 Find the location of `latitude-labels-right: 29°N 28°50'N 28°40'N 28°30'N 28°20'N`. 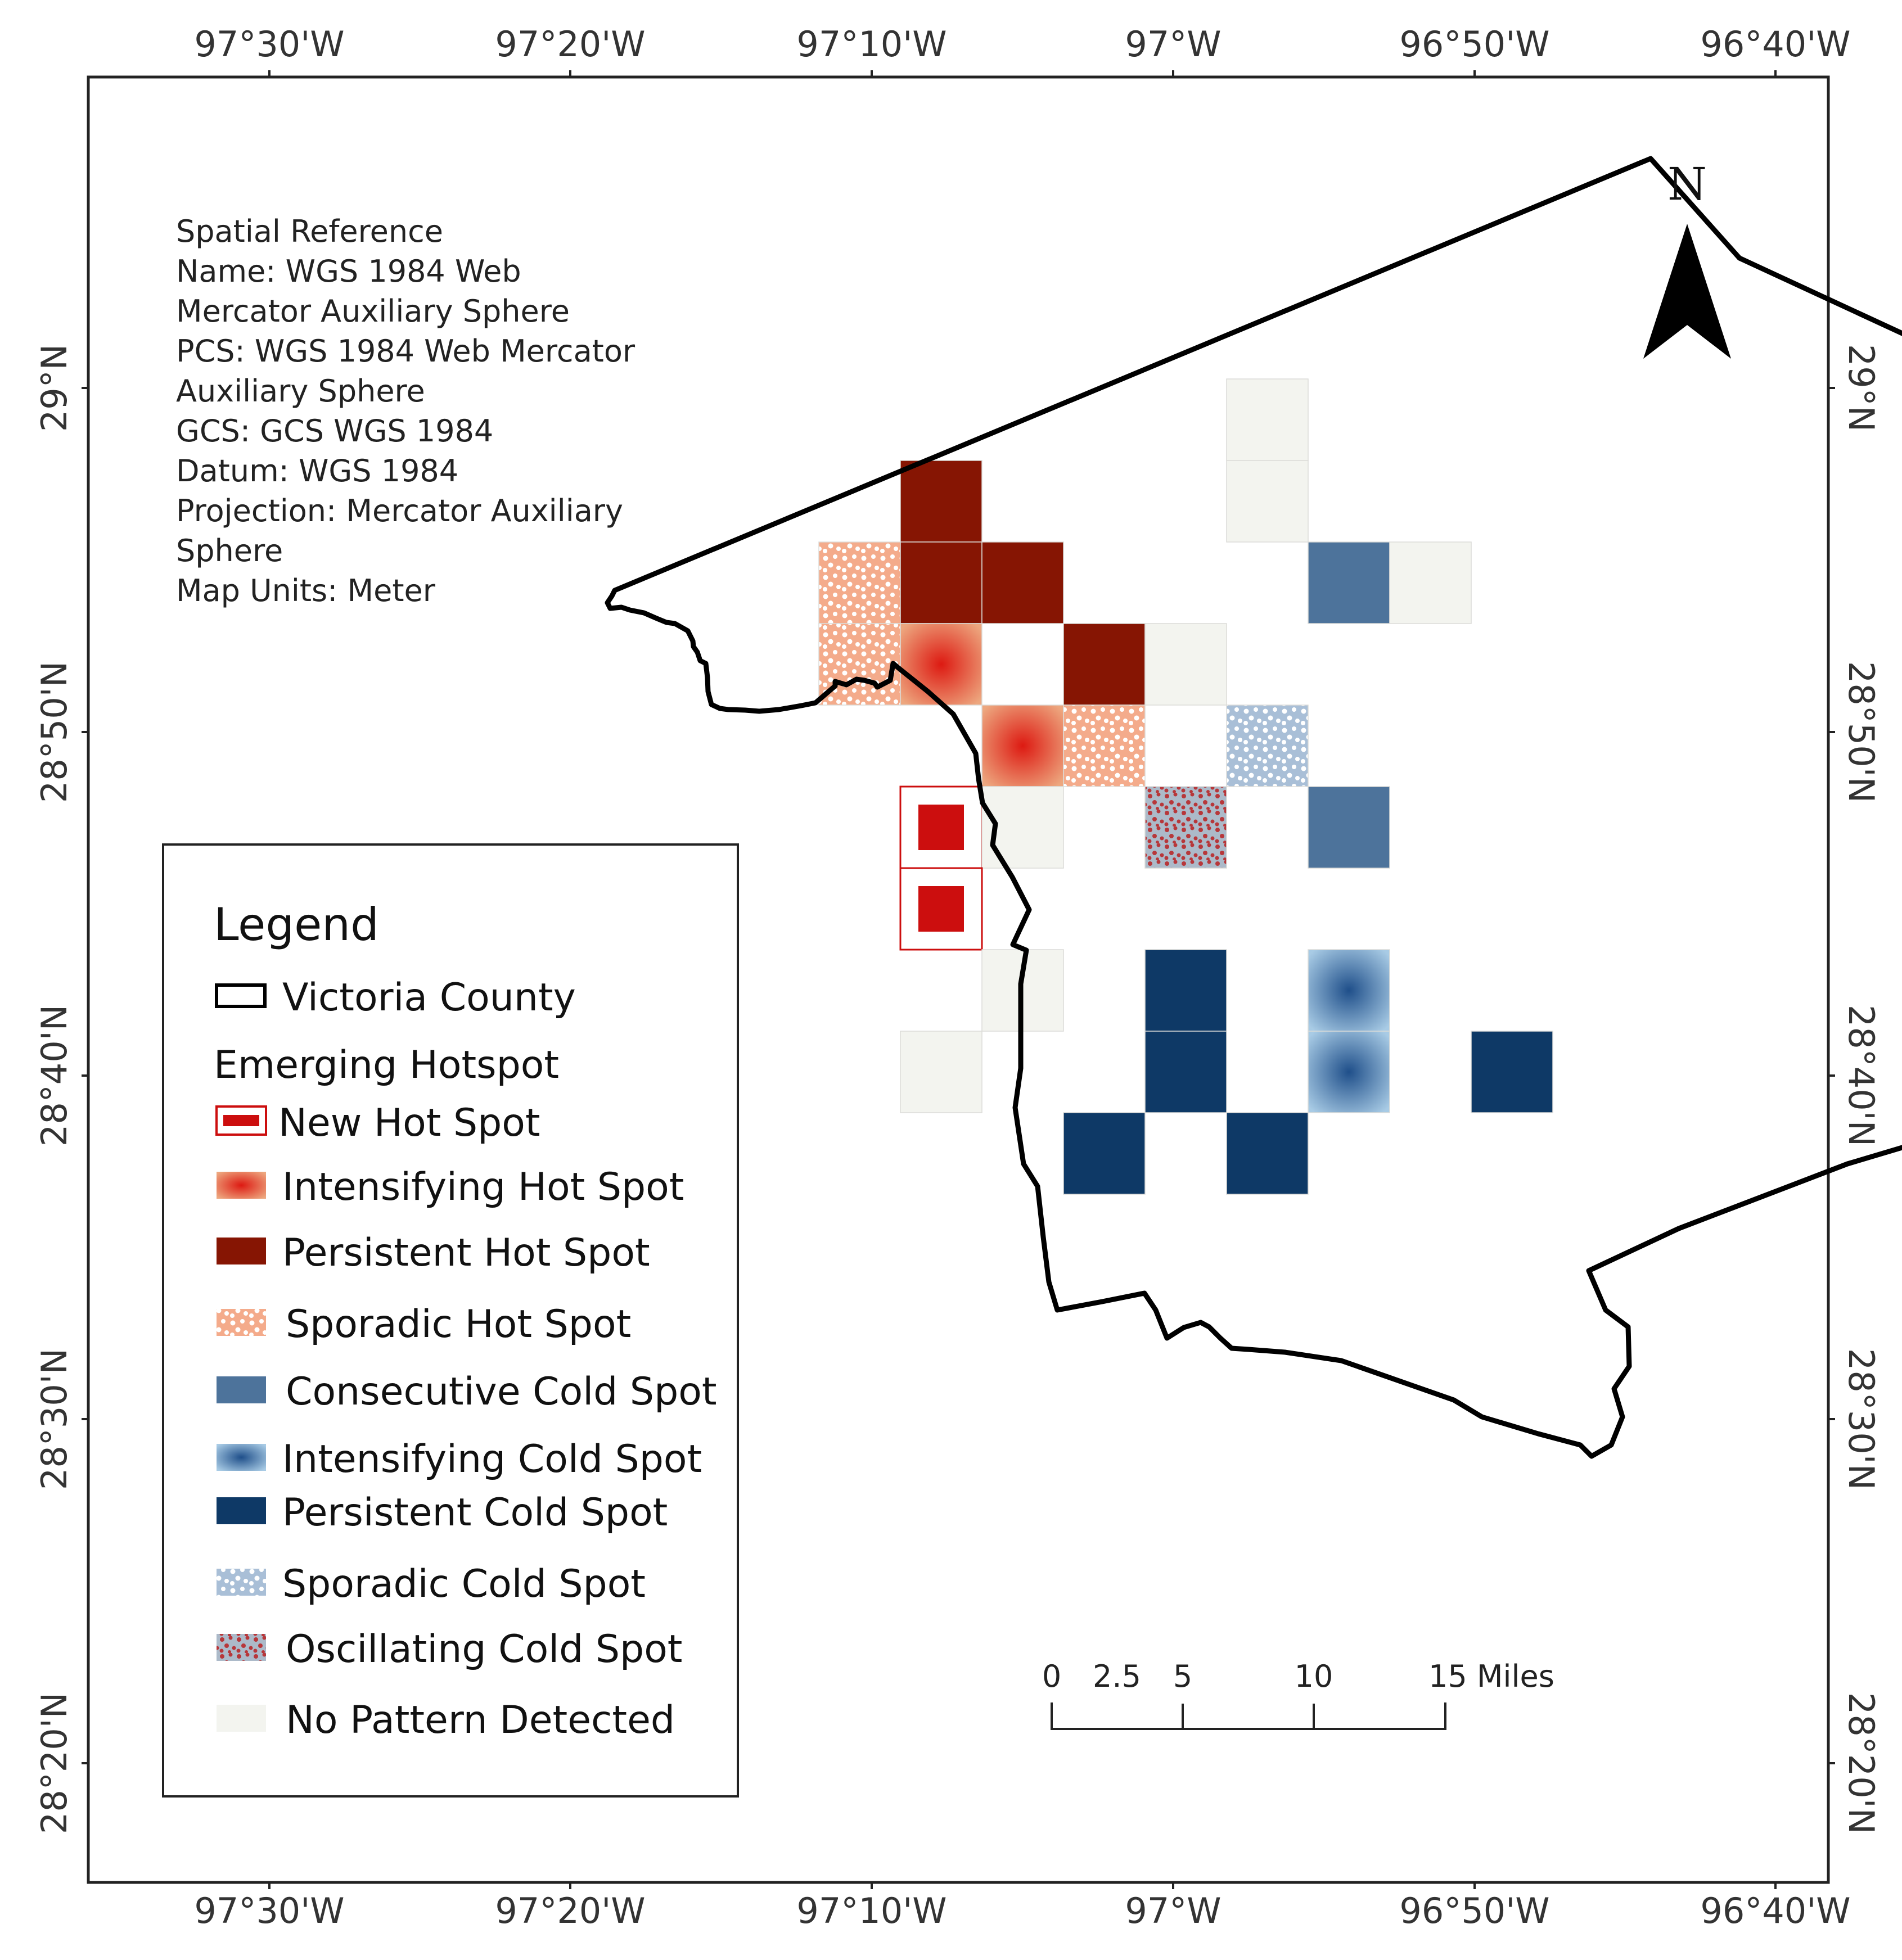

latitude-labels-right: 29°N 28°50'N 28°40'N 28°30'N 28°20'N is located at coordinates (1862, 1089).